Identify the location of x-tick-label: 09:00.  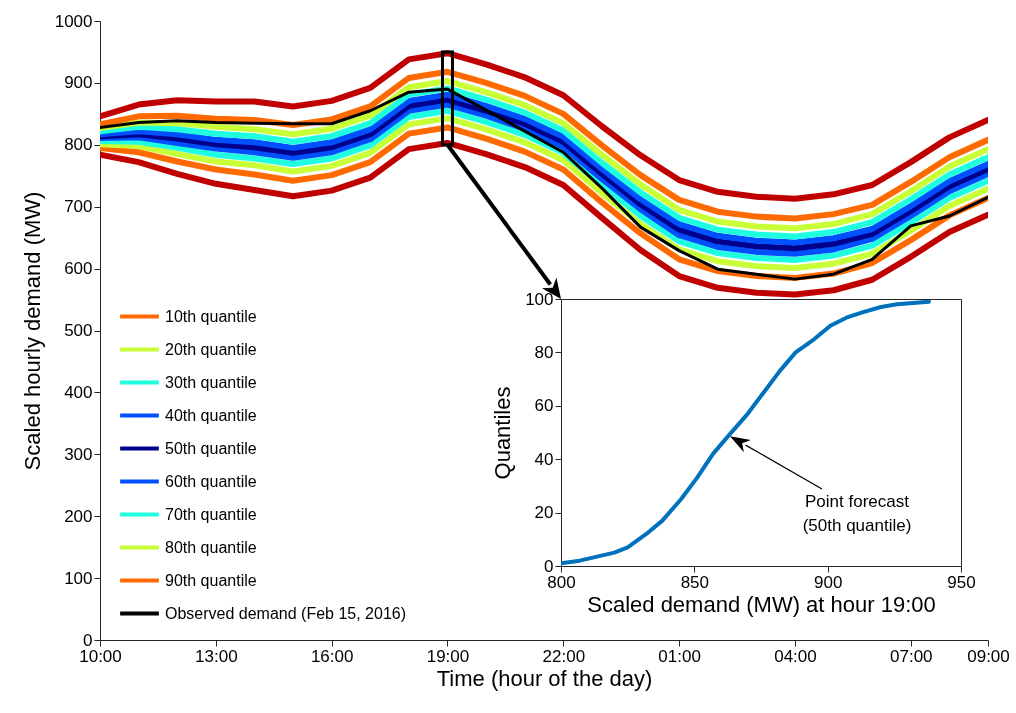
(988, 656).